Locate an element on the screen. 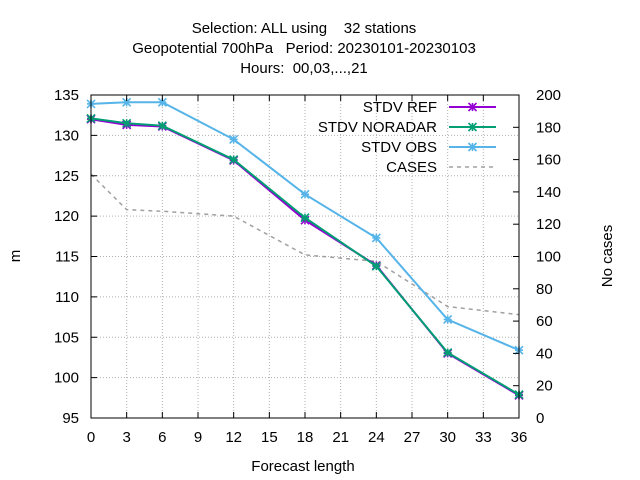  y2-tick-label: 20 is located at coordinates (544, 386).